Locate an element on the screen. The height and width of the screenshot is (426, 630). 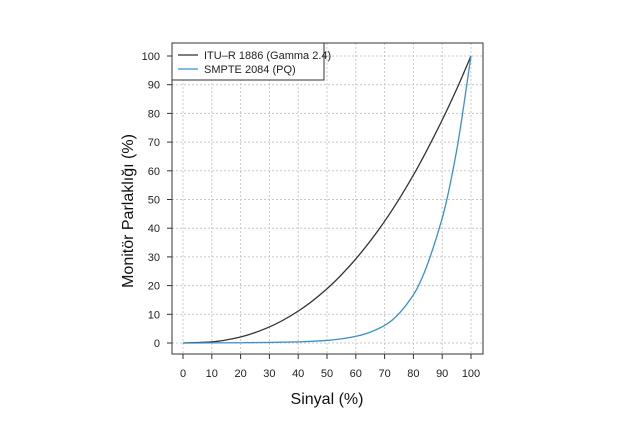
y-tick-label: 100 is located at coordinates (151, 57).